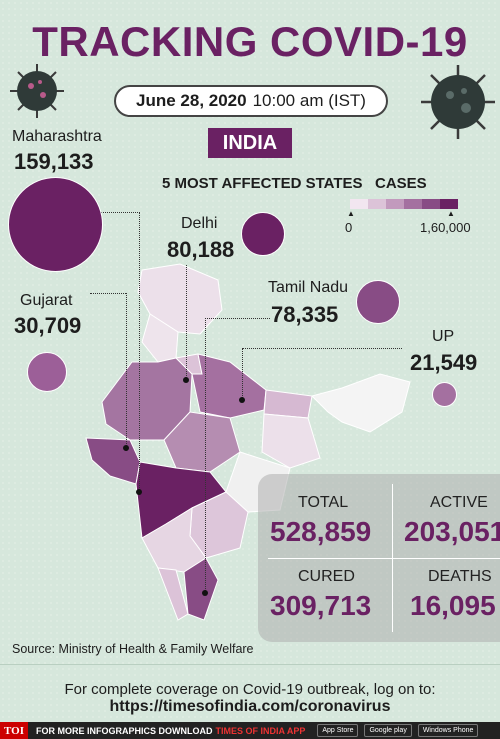  What do you see at coordinates (451, 213) in the screenshot?
I see `legend-marker-max: ▲` at bounding box center [451, 213].